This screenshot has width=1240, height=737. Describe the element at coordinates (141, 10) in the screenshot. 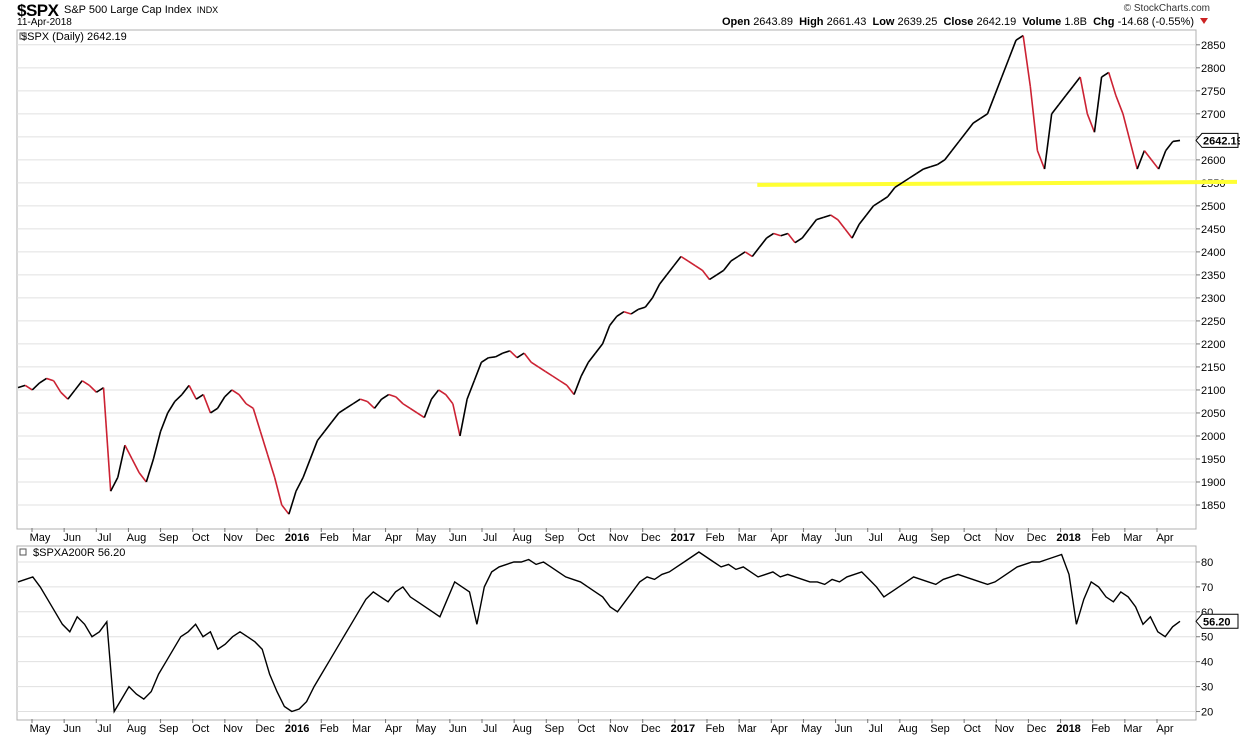

I see `symbol-description: S&P 500 Large Cap Index INDX` at that location.